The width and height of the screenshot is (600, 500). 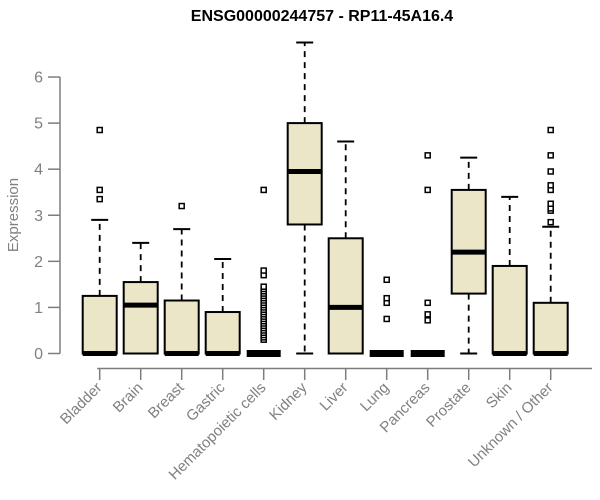 I want to click on box-skin, so click(x=509, y=275).